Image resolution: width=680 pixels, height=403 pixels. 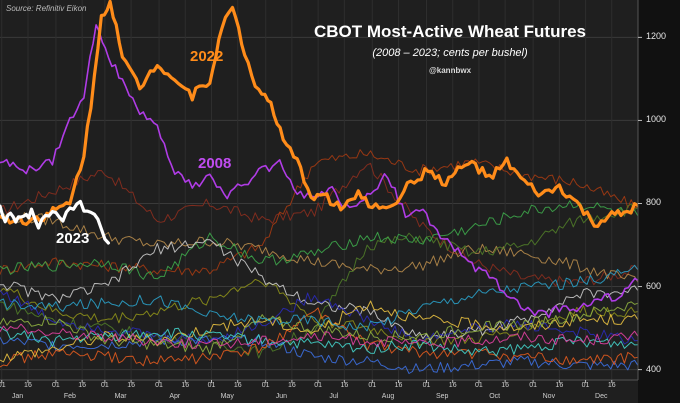 What do you see at coordinates (450, 53) in the screenshot?
I see `chart-subtitle: (2008 – 2023; cents per bushel)` at bounding box center [450, 53].